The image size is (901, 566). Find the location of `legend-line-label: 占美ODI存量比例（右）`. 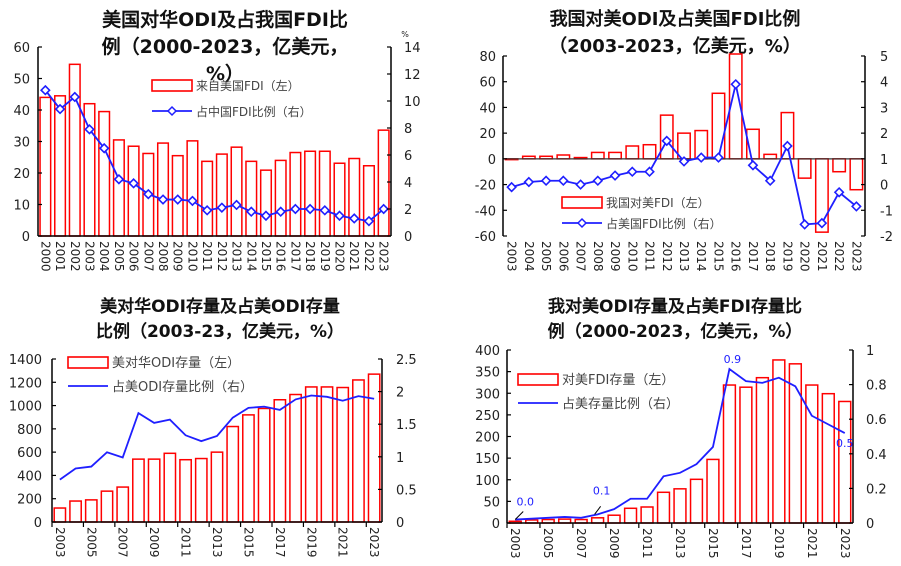

legend-line-label: 占美ODI存量比例（右） is located at coordinates (182, 387).